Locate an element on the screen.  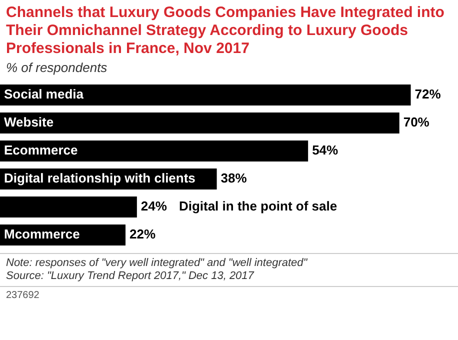
y-tick-label: Digital in the point of sale is located at coordinates (258, 206).